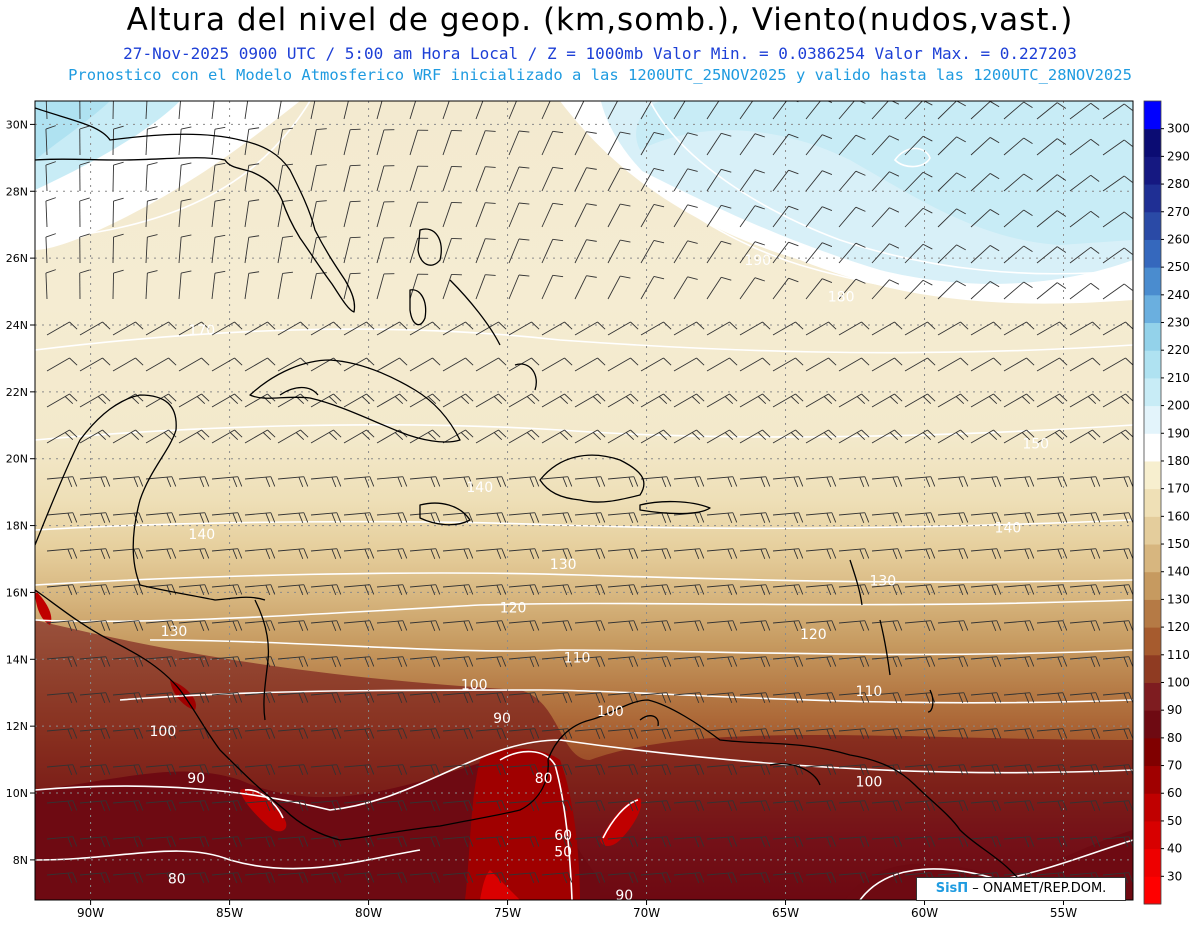 The width and height of the screenshot is (1200, 927). I want to click on colorbar-label: 200, so click(1178, 406).